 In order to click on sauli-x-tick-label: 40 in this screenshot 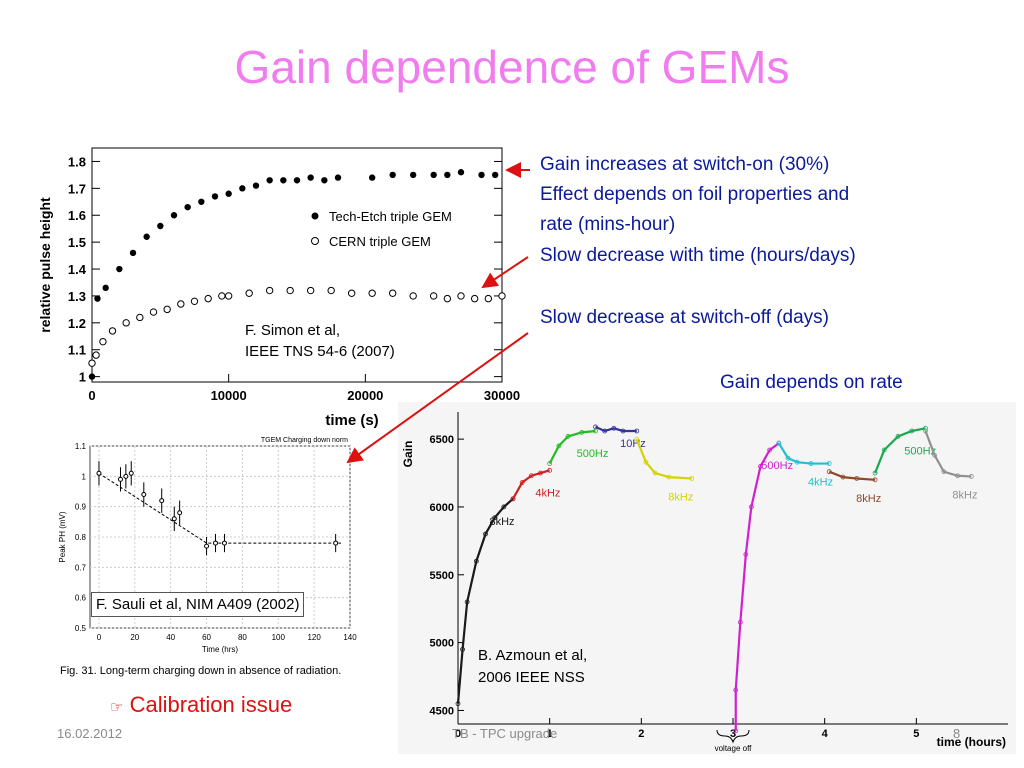, I will do `click(170, 637)`.